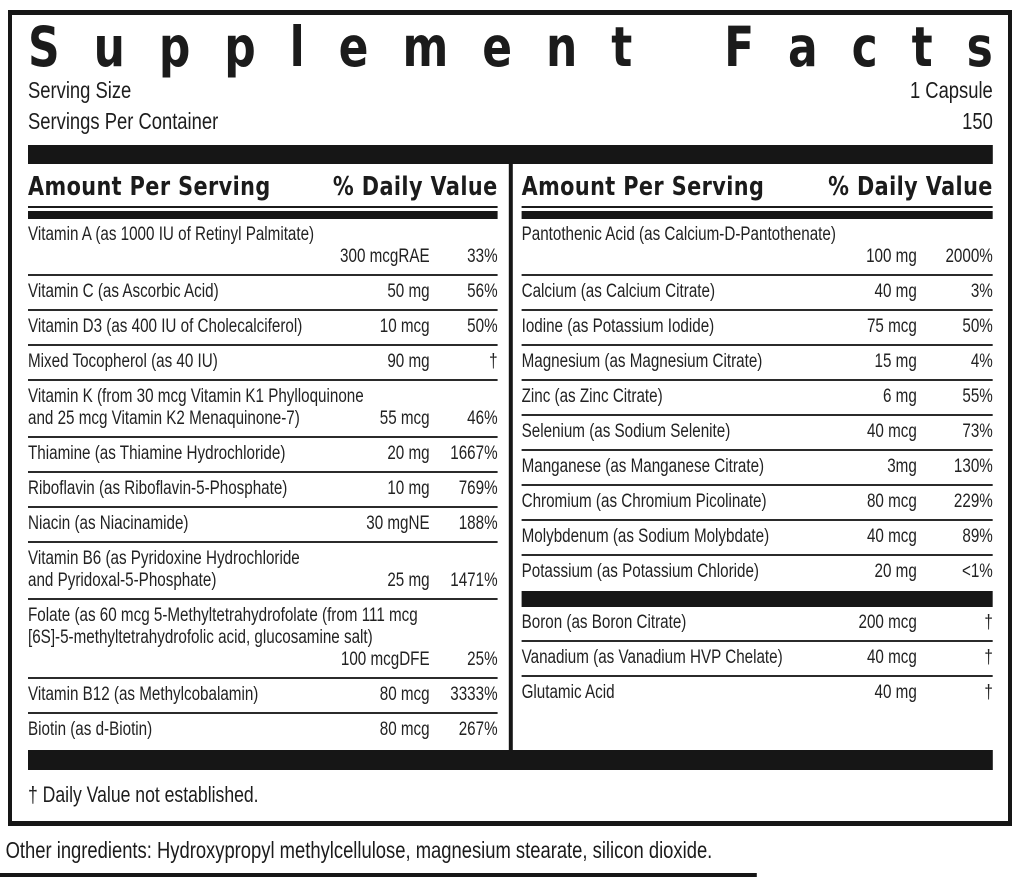 This screenshot has height=877, width=1020. Describe the element at coordinates (900, 396) in the screenshot. I see `nutrient-amount: 6 mg` at that location.